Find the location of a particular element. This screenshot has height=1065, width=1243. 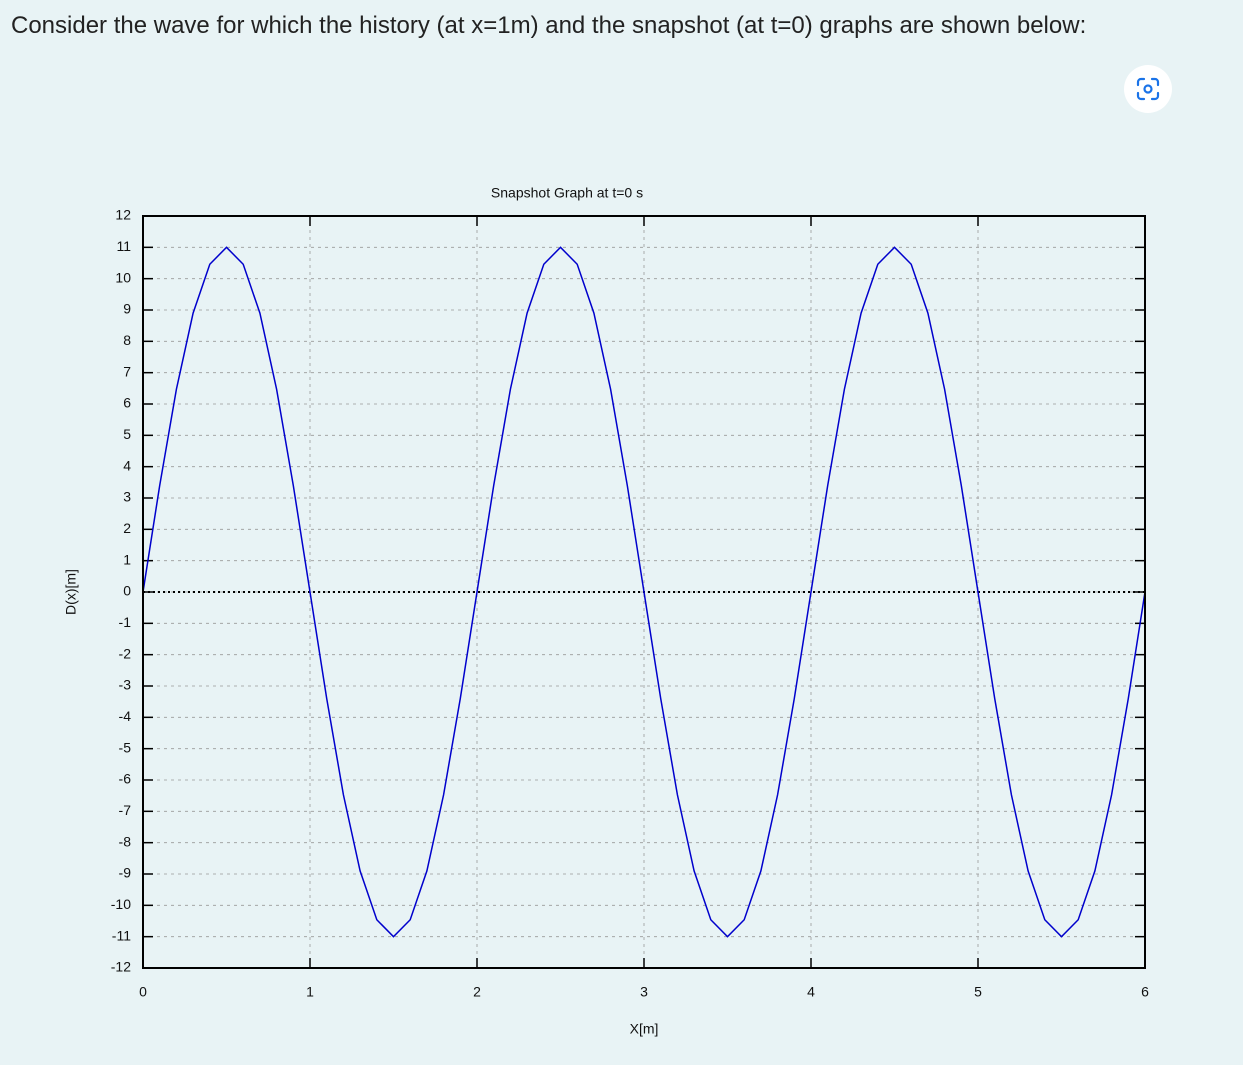

y-tick-label: 0 is located at coordinates (127, 591).